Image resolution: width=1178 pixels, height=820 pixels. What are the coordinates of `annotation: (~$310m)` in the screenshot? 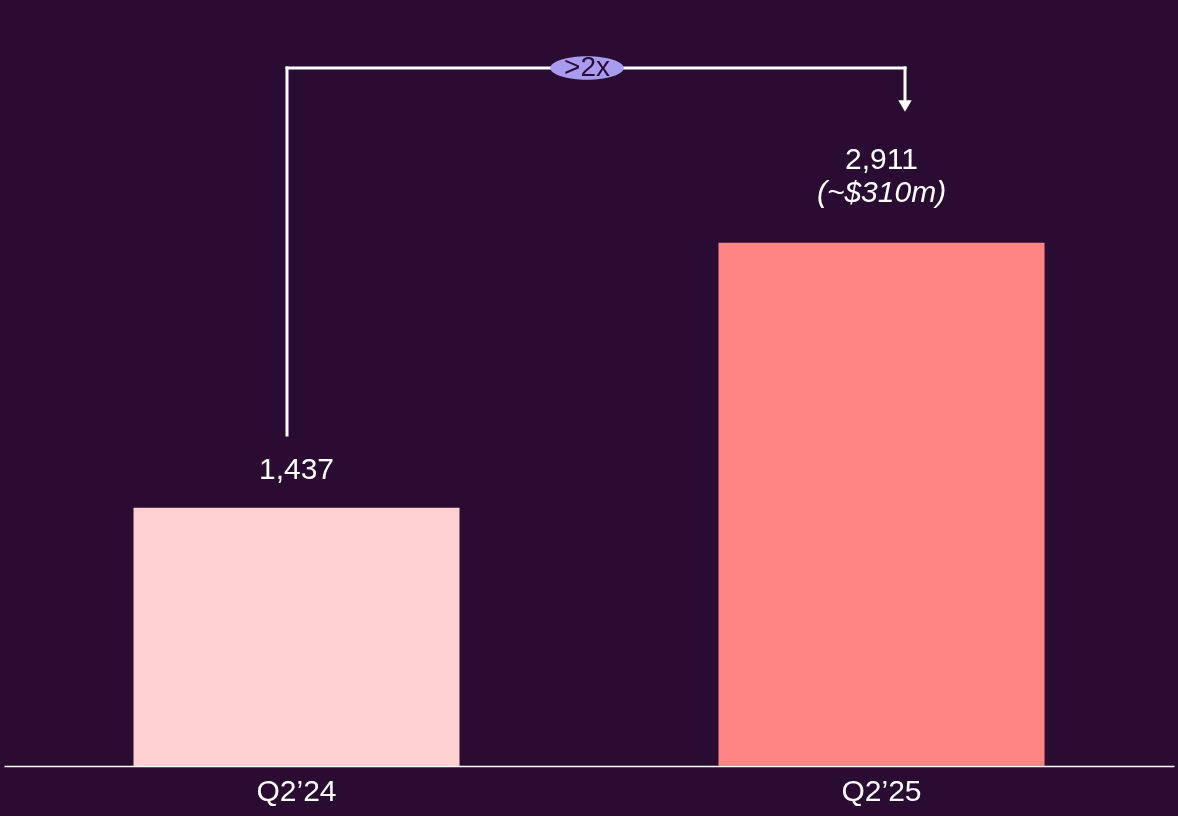 It's located at (881, 191).